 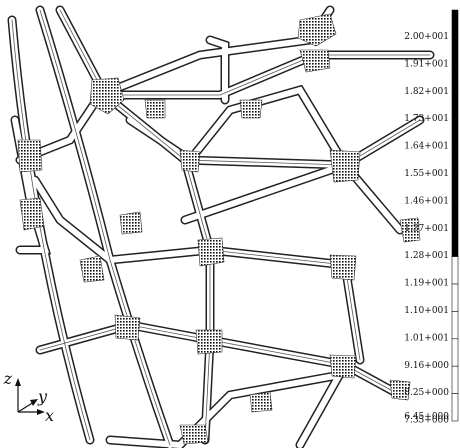 What do you see at coordinates (426, 417) in the screenshot?
I see `legend-label-15: 6.45+000` at bounding box center [426, 417].